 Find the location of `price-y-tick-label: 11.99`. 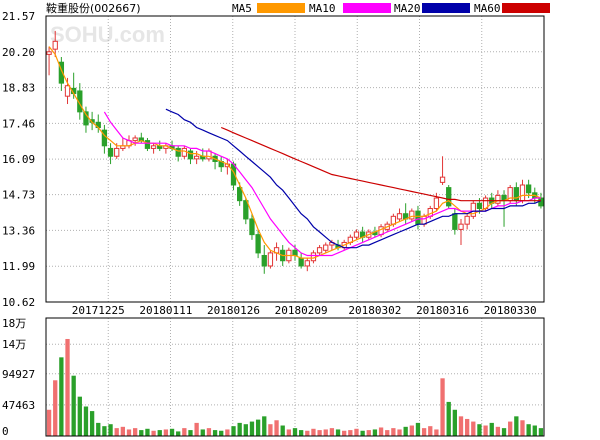

price-y-tick-label: 11.99 is located at coordinates (18, 266).